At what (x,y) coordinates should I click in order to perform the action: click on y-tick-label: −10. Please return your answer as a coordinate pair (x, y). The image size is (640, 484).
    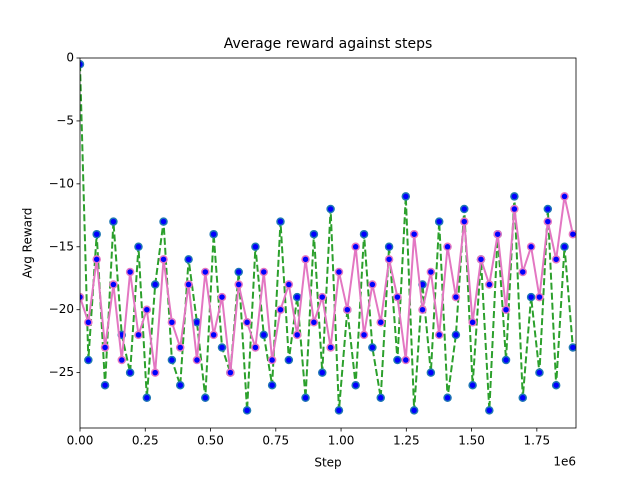
    Looking at the image, I should click on (61, 183).